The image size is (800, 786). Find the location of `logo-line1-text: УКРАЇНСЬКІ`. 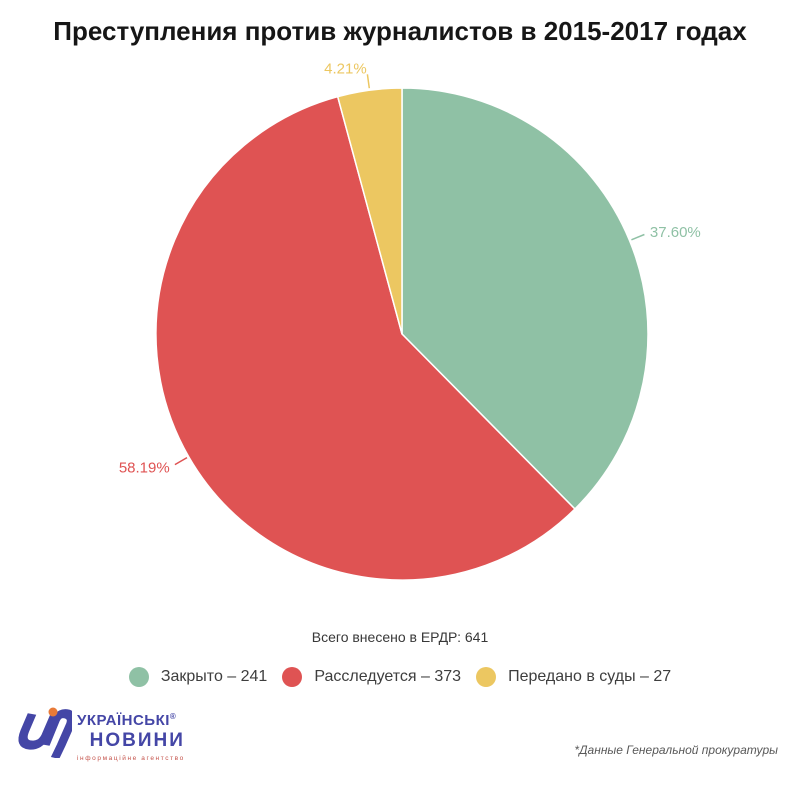

logo-line1-text: УКРАЇНСЬКІ is located at coordinates (123, 720).